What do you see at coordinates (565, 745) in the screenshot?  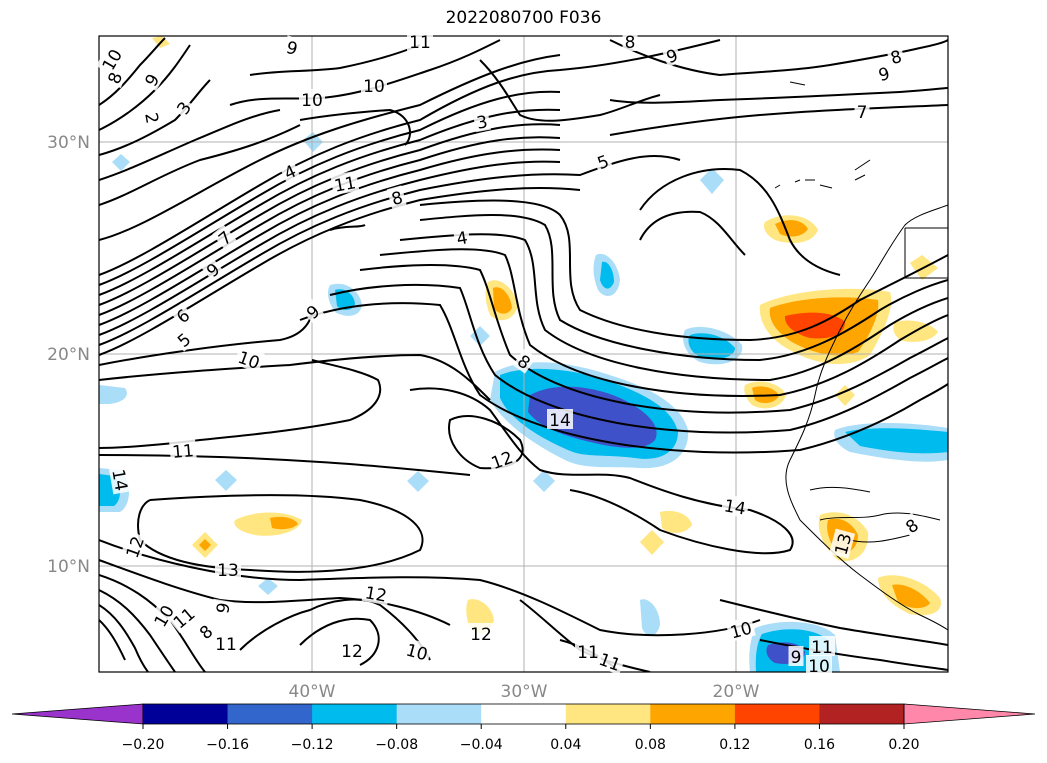 I see `colorbar-tick-label: 0.04` at bounding box center [565, 745].